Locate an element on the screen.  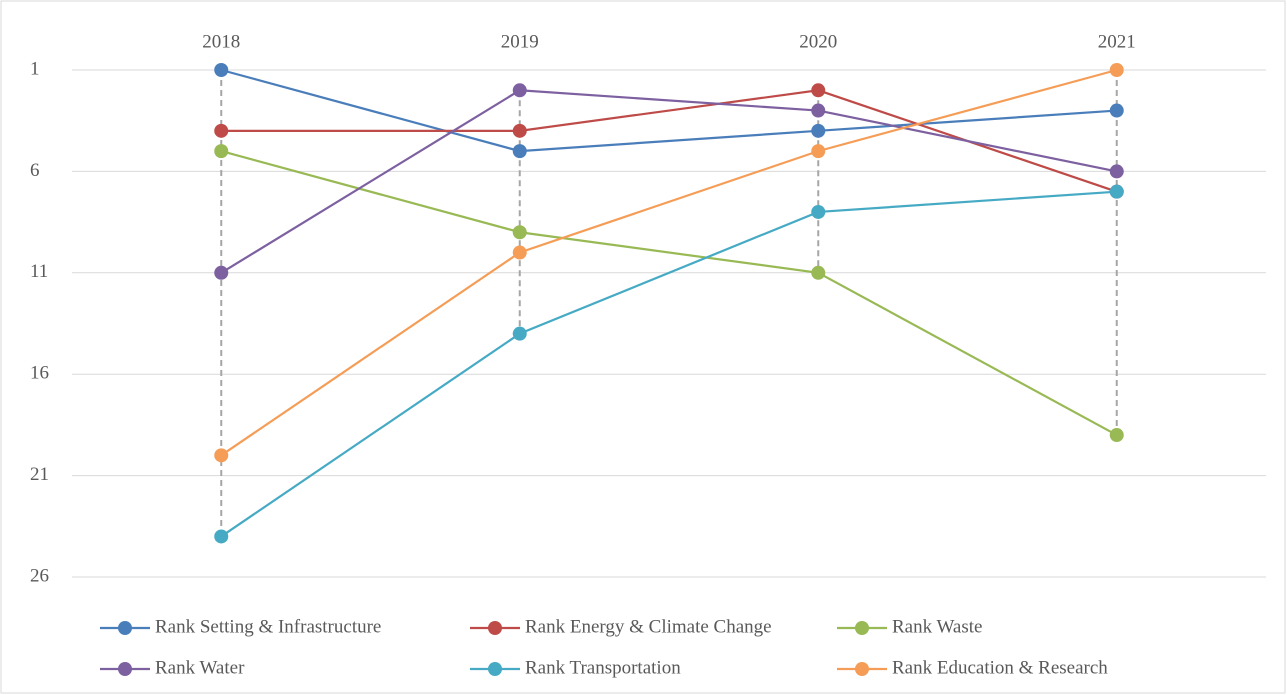
y-tick-label: 11 is located at coordinates (39, 271).